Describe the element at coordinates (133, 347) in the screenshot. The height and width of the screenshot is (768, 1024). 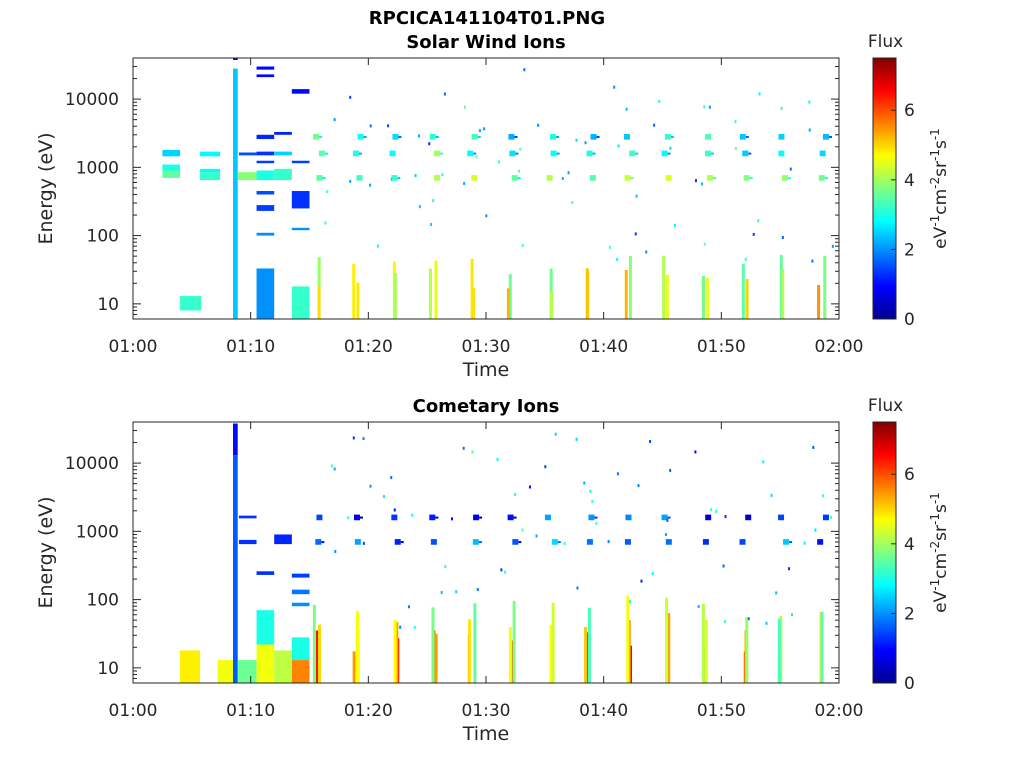
I see `x-tick-label: 01:00` at that location.